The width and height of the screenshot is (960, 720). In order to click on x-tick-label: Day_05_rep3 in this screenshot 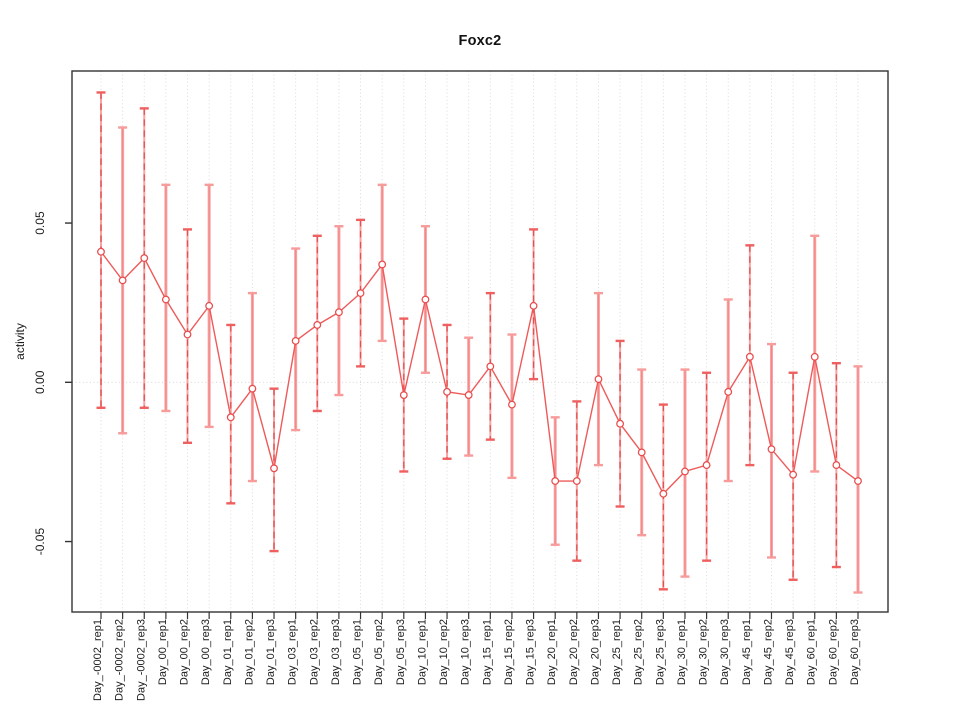, I will do `click(401, 652)`.